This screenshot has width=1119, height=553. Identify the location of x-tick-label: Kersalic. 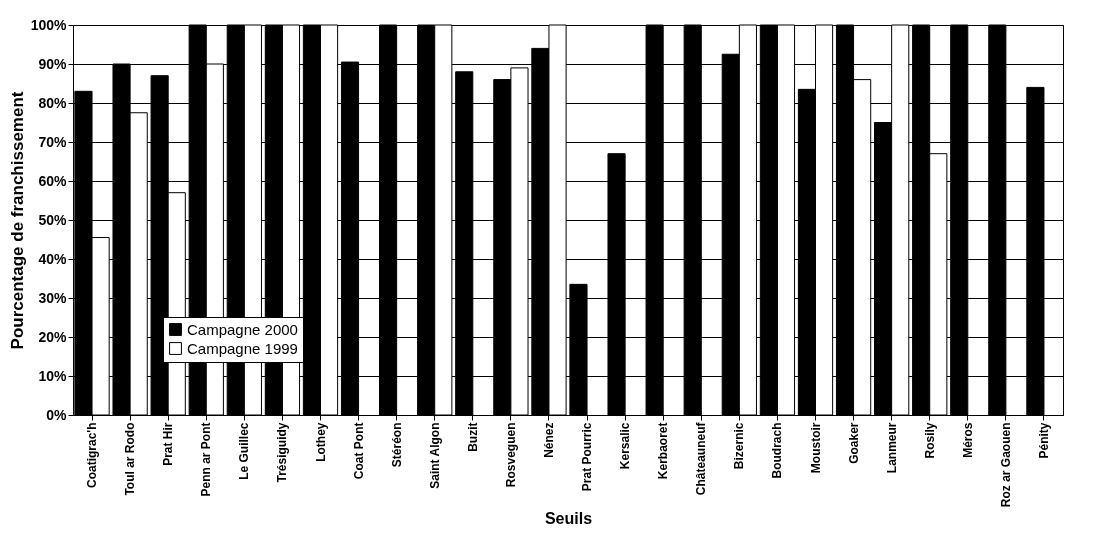
(625, 446).